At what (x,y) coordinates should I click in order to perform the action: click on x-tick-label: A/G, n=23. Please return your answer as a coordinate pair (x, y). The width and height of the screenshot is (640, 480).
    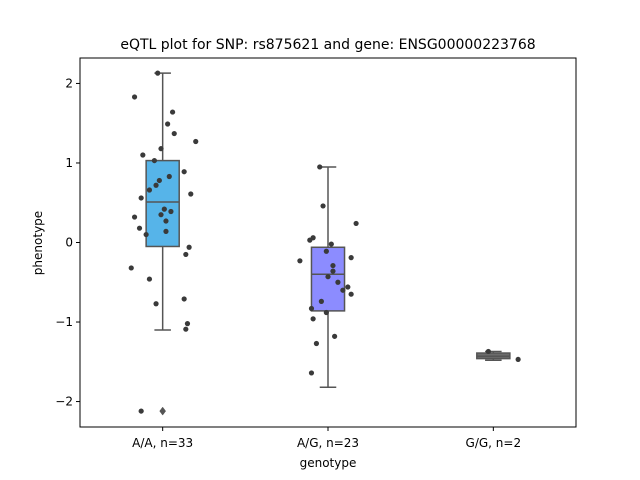
    Looking at the image, I should click on (328, 443).